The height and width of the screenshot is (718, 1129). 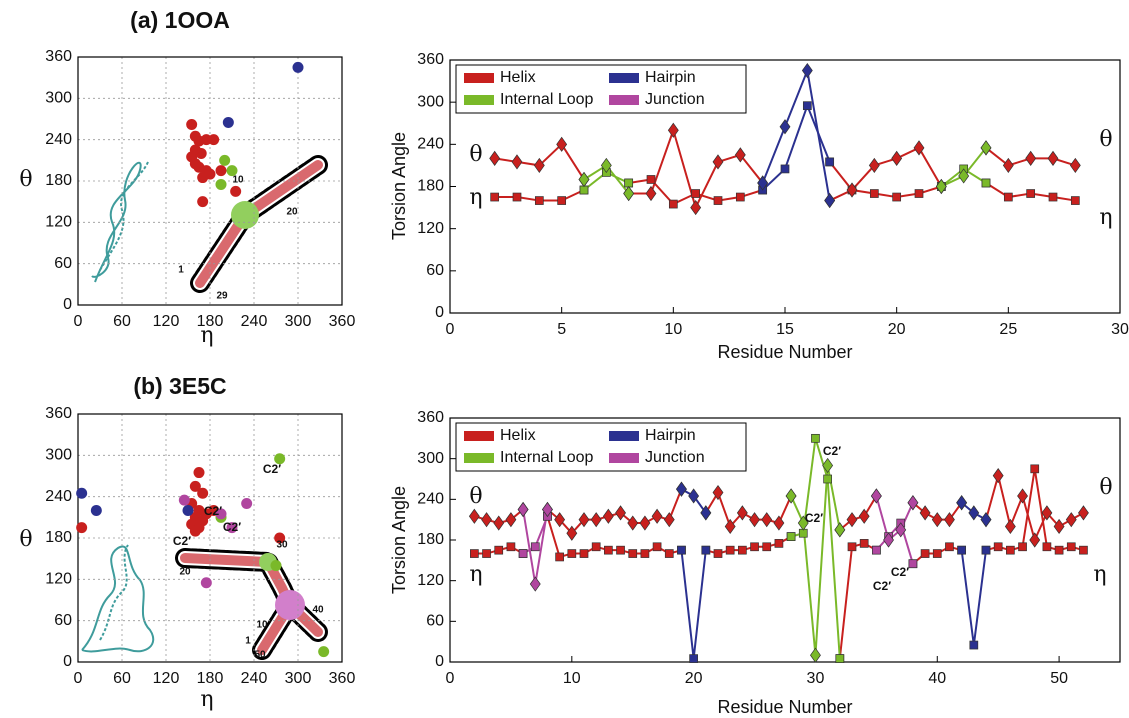 What do you see at coordinates (58, 180) in the screenshot?
I see `y-tick-label: 180` at bounding box center [58, 180].